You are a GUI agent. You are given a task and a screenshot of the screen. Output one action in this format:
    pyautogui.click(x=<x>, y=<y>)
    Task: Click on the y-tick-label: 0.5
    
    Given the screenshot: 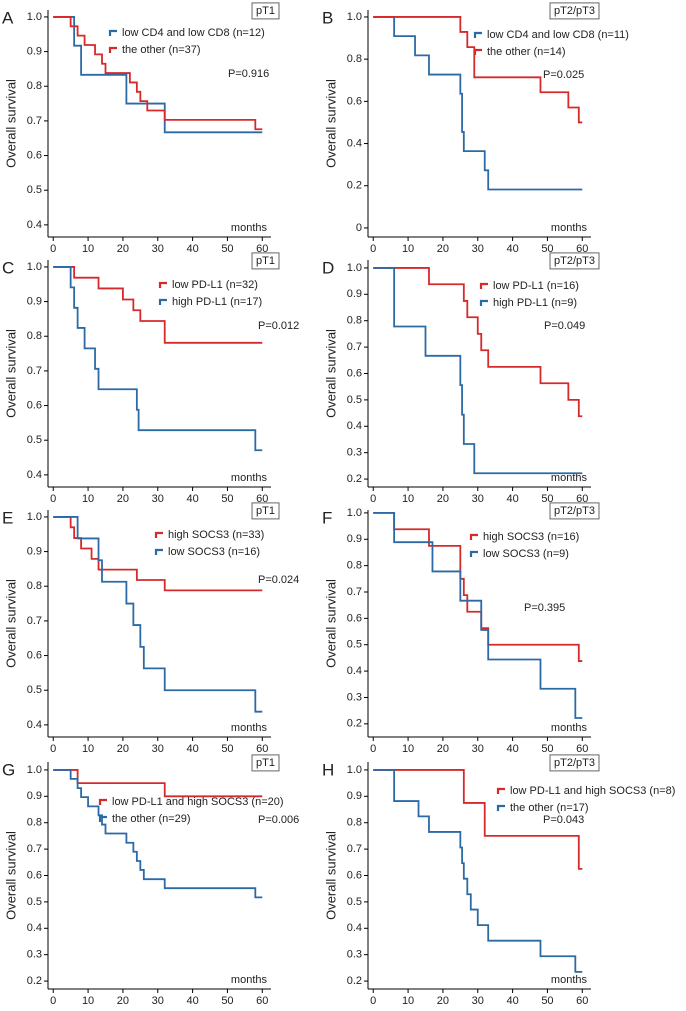 What is the action you would take?
    pyautogui.click(x=34, y=190)
    